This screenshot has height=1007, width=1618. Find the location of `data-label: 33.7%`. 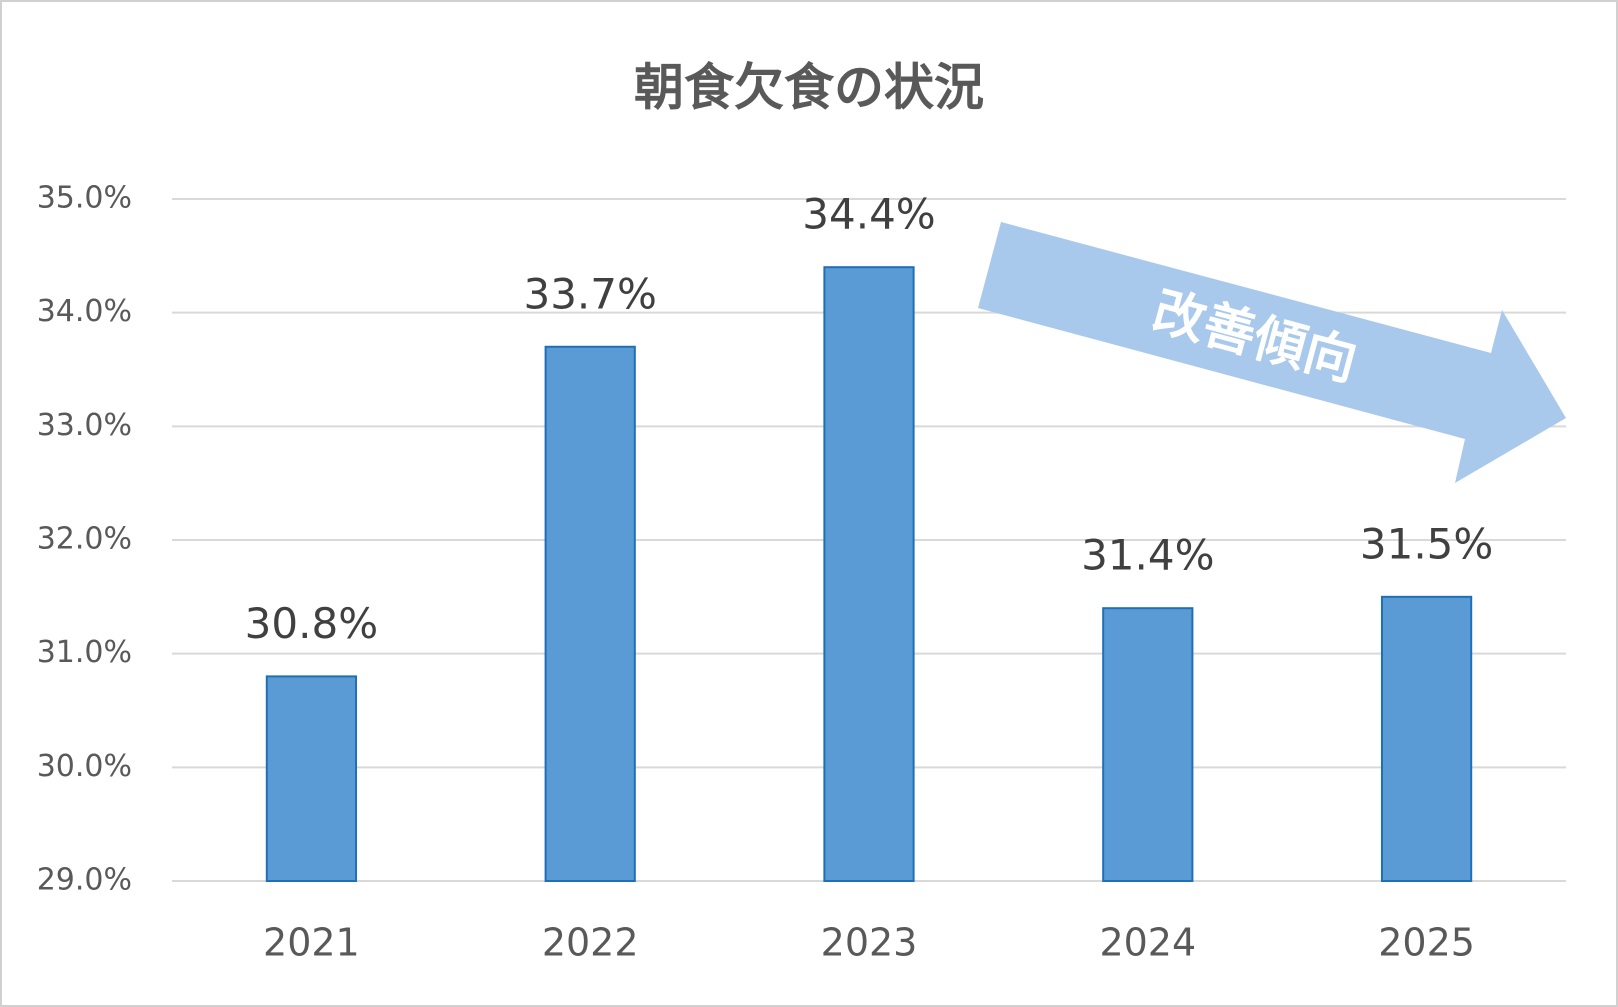

data-label: 33.7% is located at coordinates (589, 293).